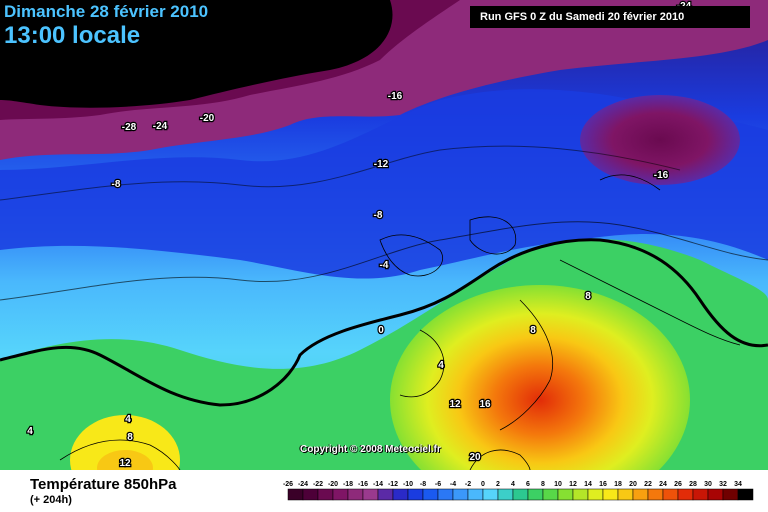 This screenshot has width=768, height=512. I want to click on greenland-land, so click(196, 54).